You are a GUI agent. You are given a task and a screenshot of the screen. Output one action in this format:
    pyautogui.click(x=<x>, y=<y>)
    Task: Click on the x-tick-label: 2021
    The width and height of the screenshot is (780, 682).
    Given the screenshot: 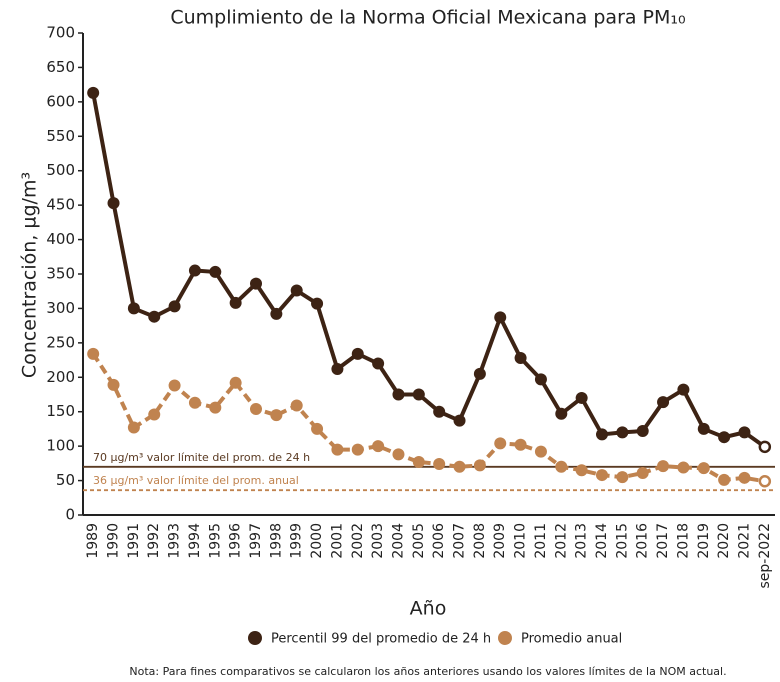 What is the action you would take?
    pyautogui.click(x=744, y=541)
    